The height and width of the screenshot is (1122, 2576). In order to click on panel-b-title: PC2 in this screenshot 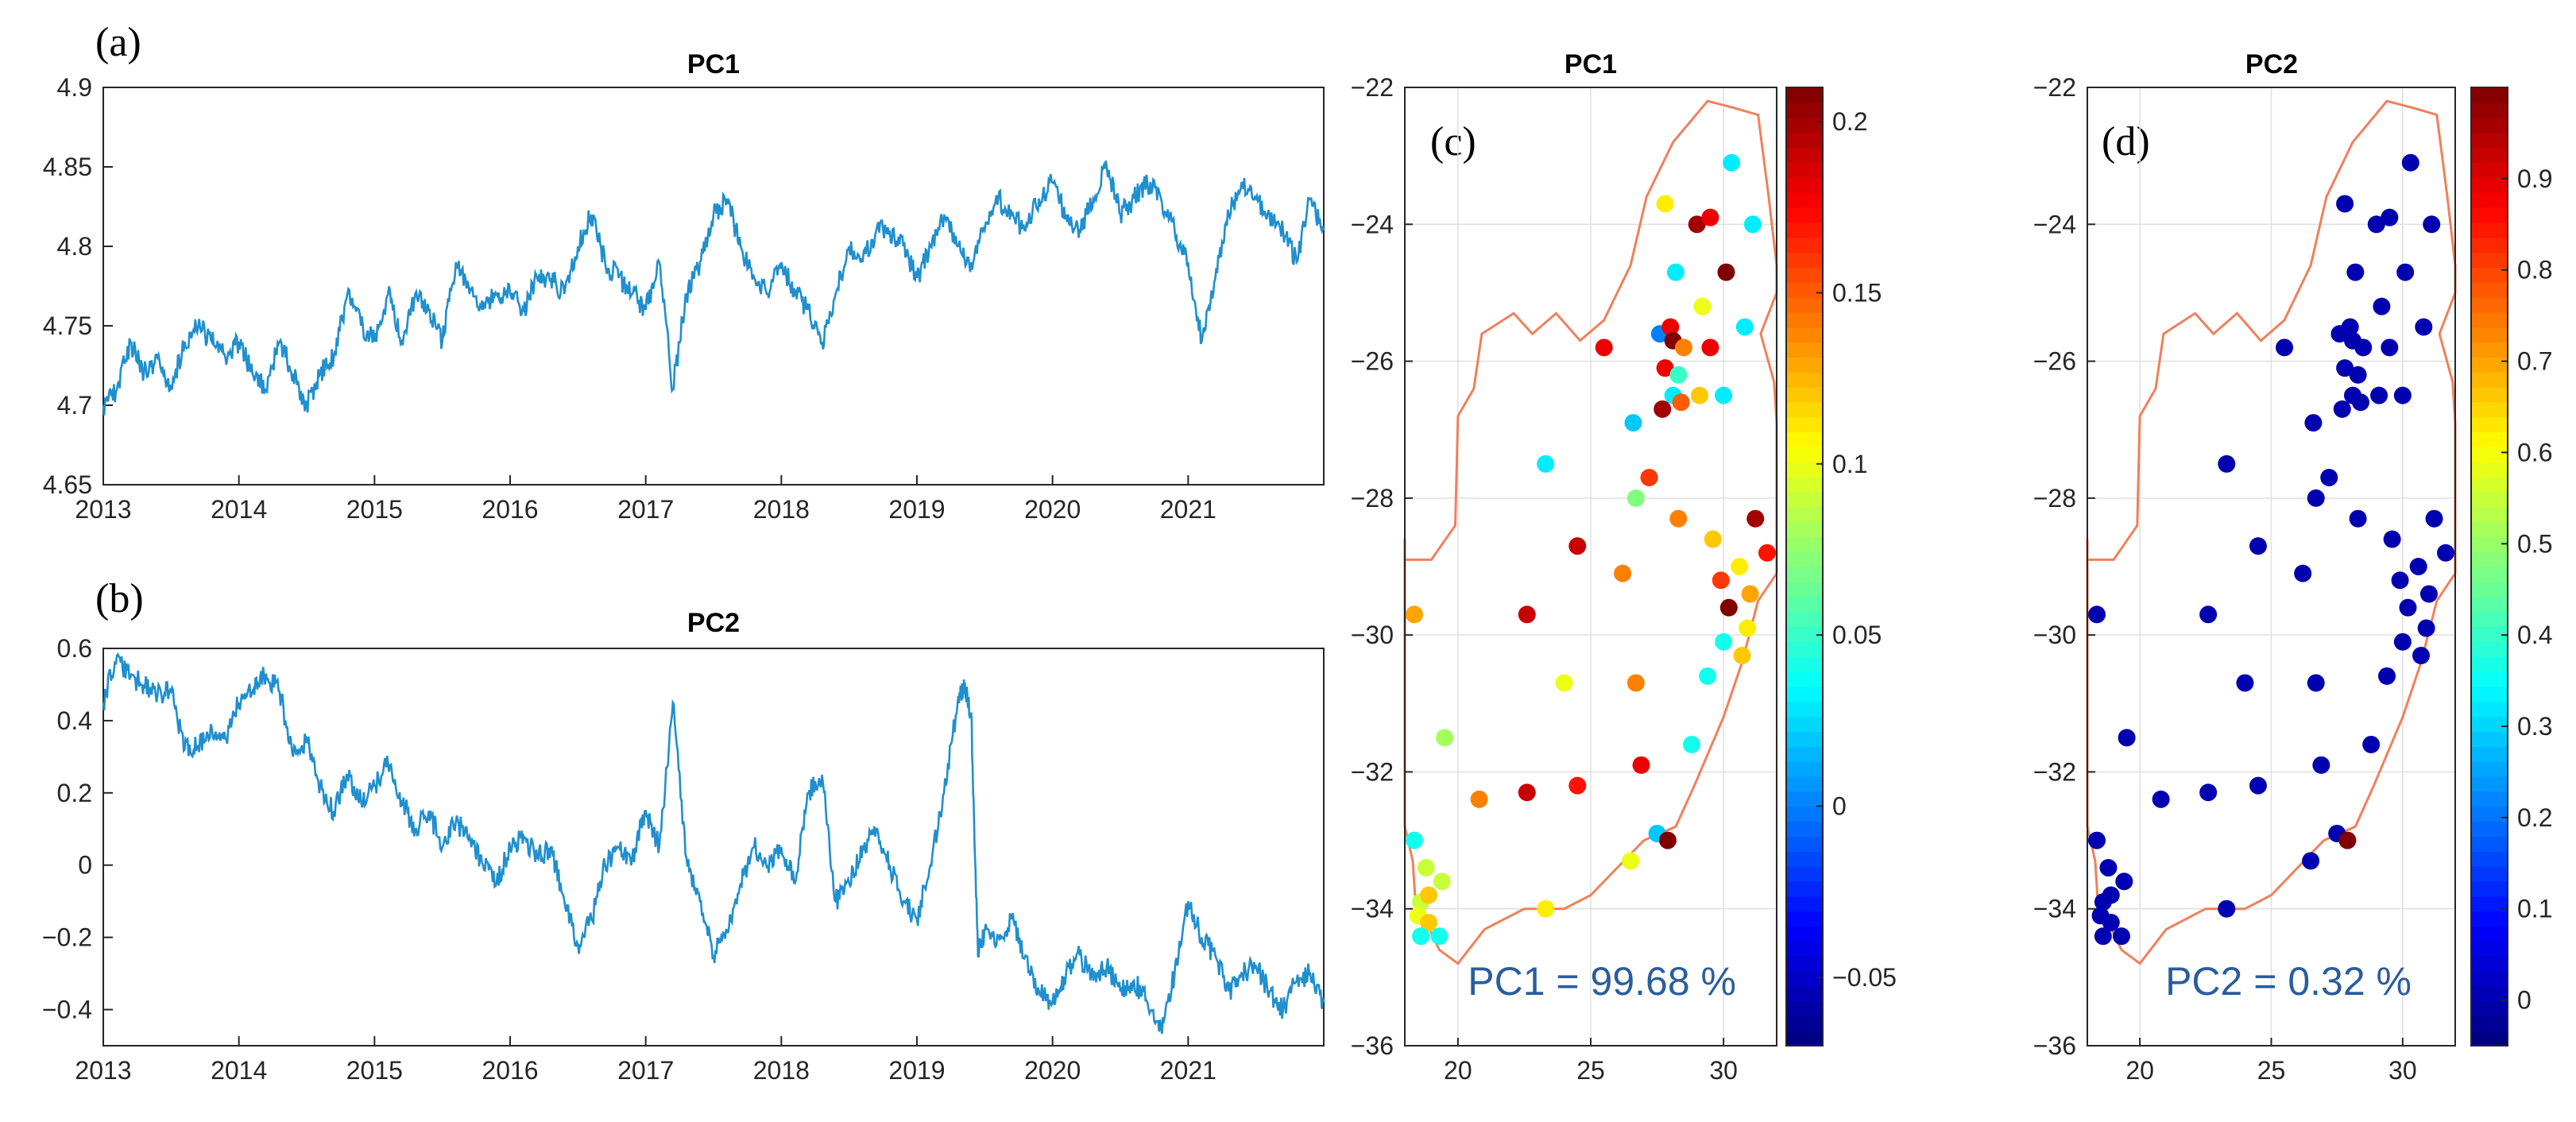, I will do `click(713, 623)`.